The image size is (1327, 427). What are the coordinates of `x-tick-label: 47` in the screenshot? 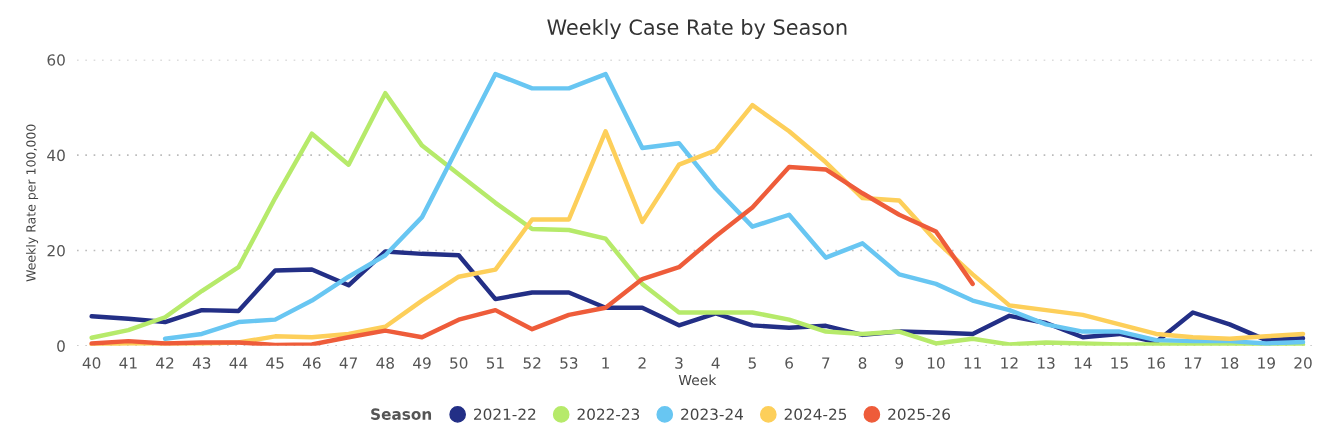 It's located at (348, 363).